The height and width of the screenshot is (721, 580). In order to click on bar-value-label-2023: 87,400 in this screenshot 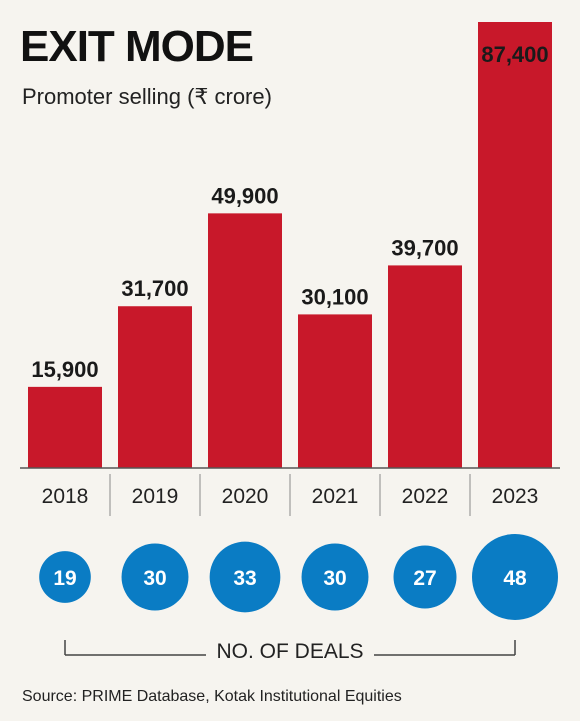, I will do `click(514, 54)`.